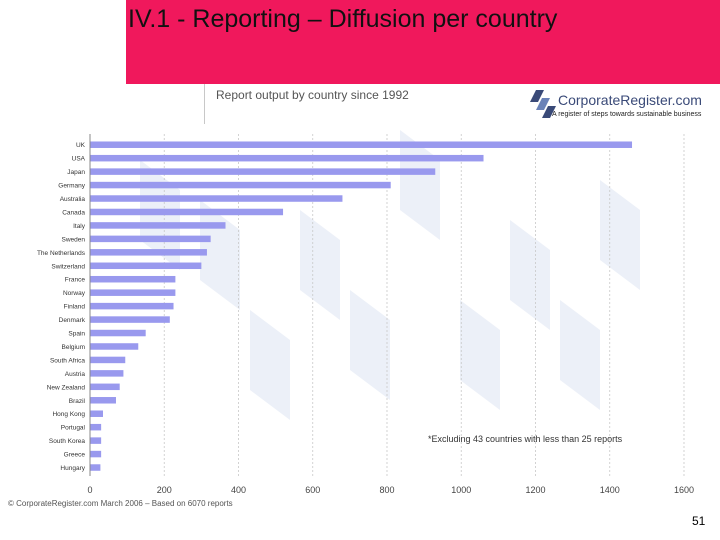  What do you see at coordinates (343, 19) in the screenshot?
I see `slide-title: IV.1 - Reporting – Diffusion per country` at bounding box center [343, 19].